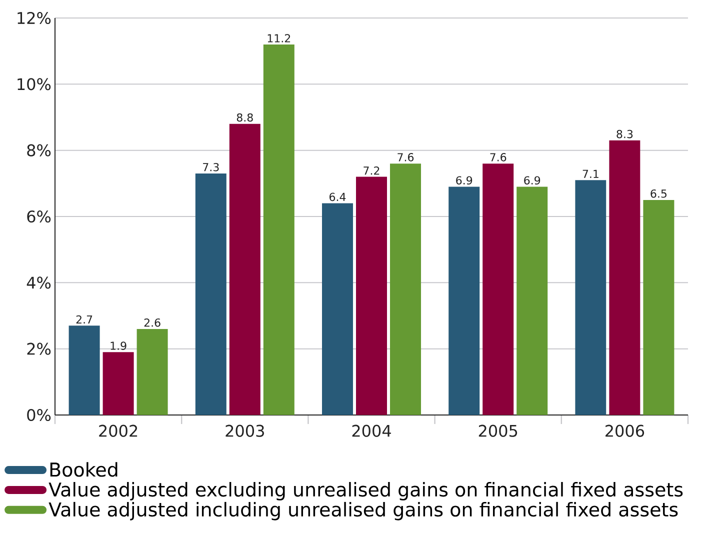 The width and height of the screenshot is (720, 550). What do you see at coordinates (372, 170) in the screenshot?
I see `data-label: 7.2` at bounding box center [372, 170].